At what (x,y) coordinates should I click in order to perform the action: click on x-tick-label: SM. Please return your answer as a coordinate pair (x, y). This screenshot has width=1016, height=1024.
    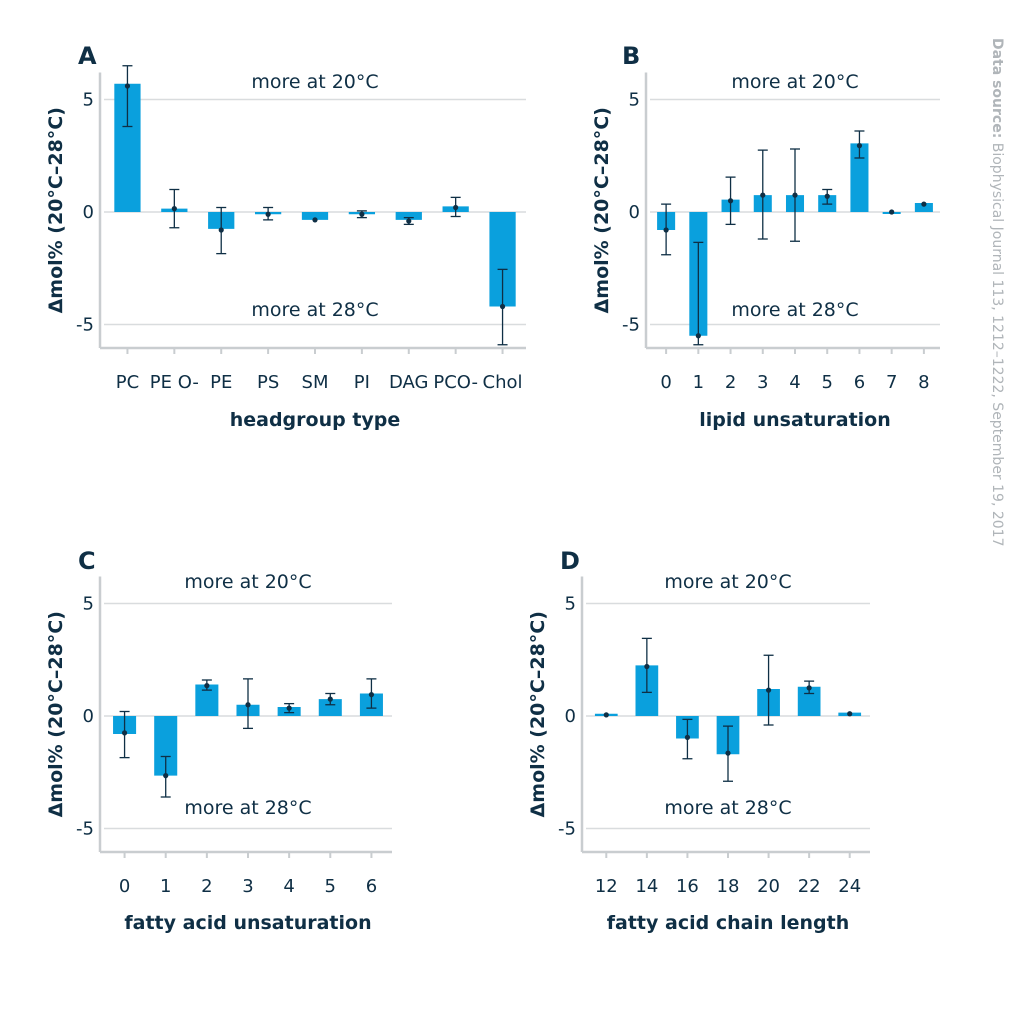
    Looking at the image, I should click on (315, 382).